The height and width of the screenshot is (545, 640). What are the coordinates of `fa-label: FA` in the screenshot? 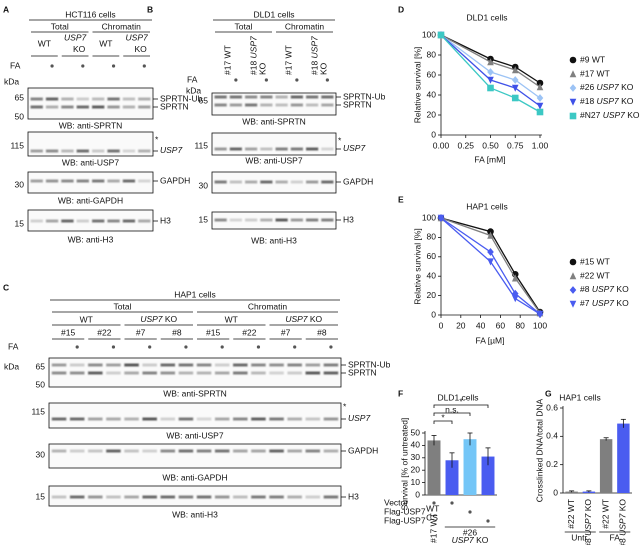 It's located at (13, 346).